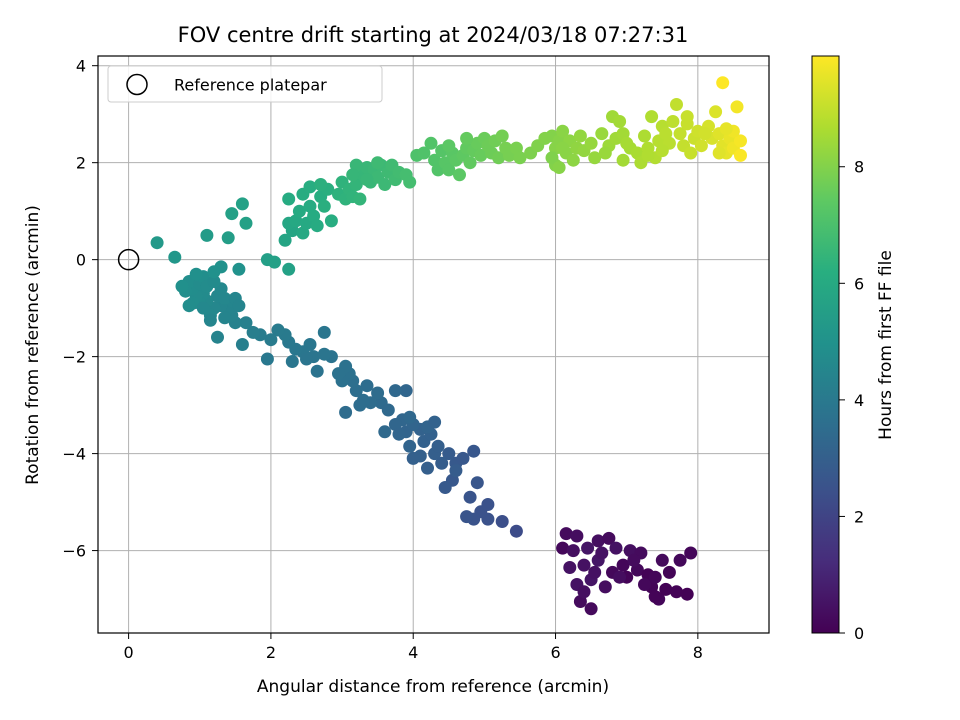 The height and width of the screenshot is (720, 960). Describe the element at coordinates (74, 357) in the screenshot. I see `y-tick-label: −2` at that location.